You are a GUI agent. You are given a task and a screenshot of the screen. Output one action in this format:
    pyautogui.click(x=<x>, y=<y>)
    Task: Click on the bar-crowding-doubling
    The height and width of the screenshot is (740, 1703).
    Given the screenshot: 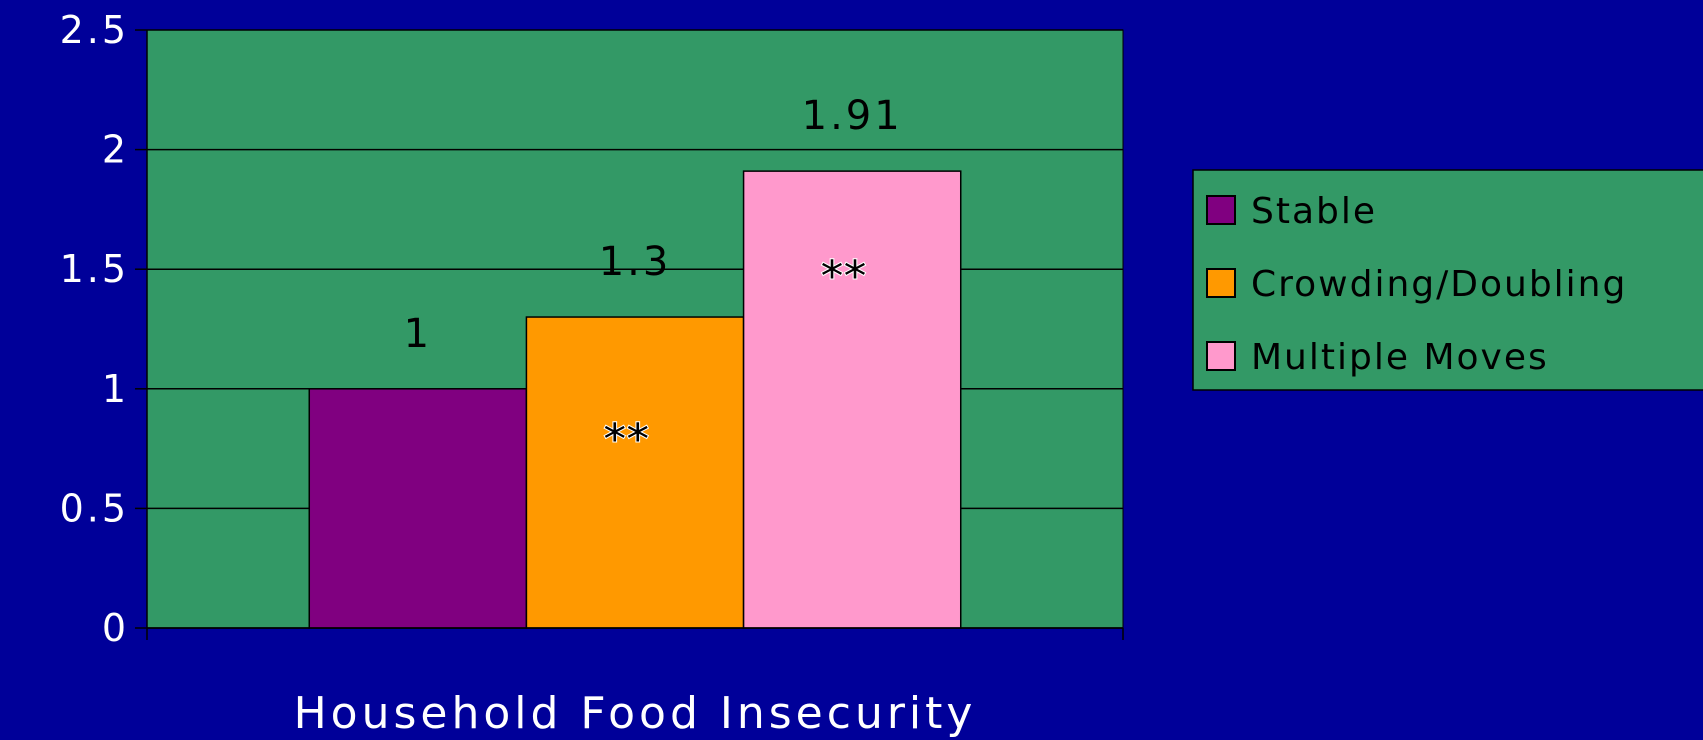 What is the action you would take?
    pyautogui.click(x=635, y=472)
    